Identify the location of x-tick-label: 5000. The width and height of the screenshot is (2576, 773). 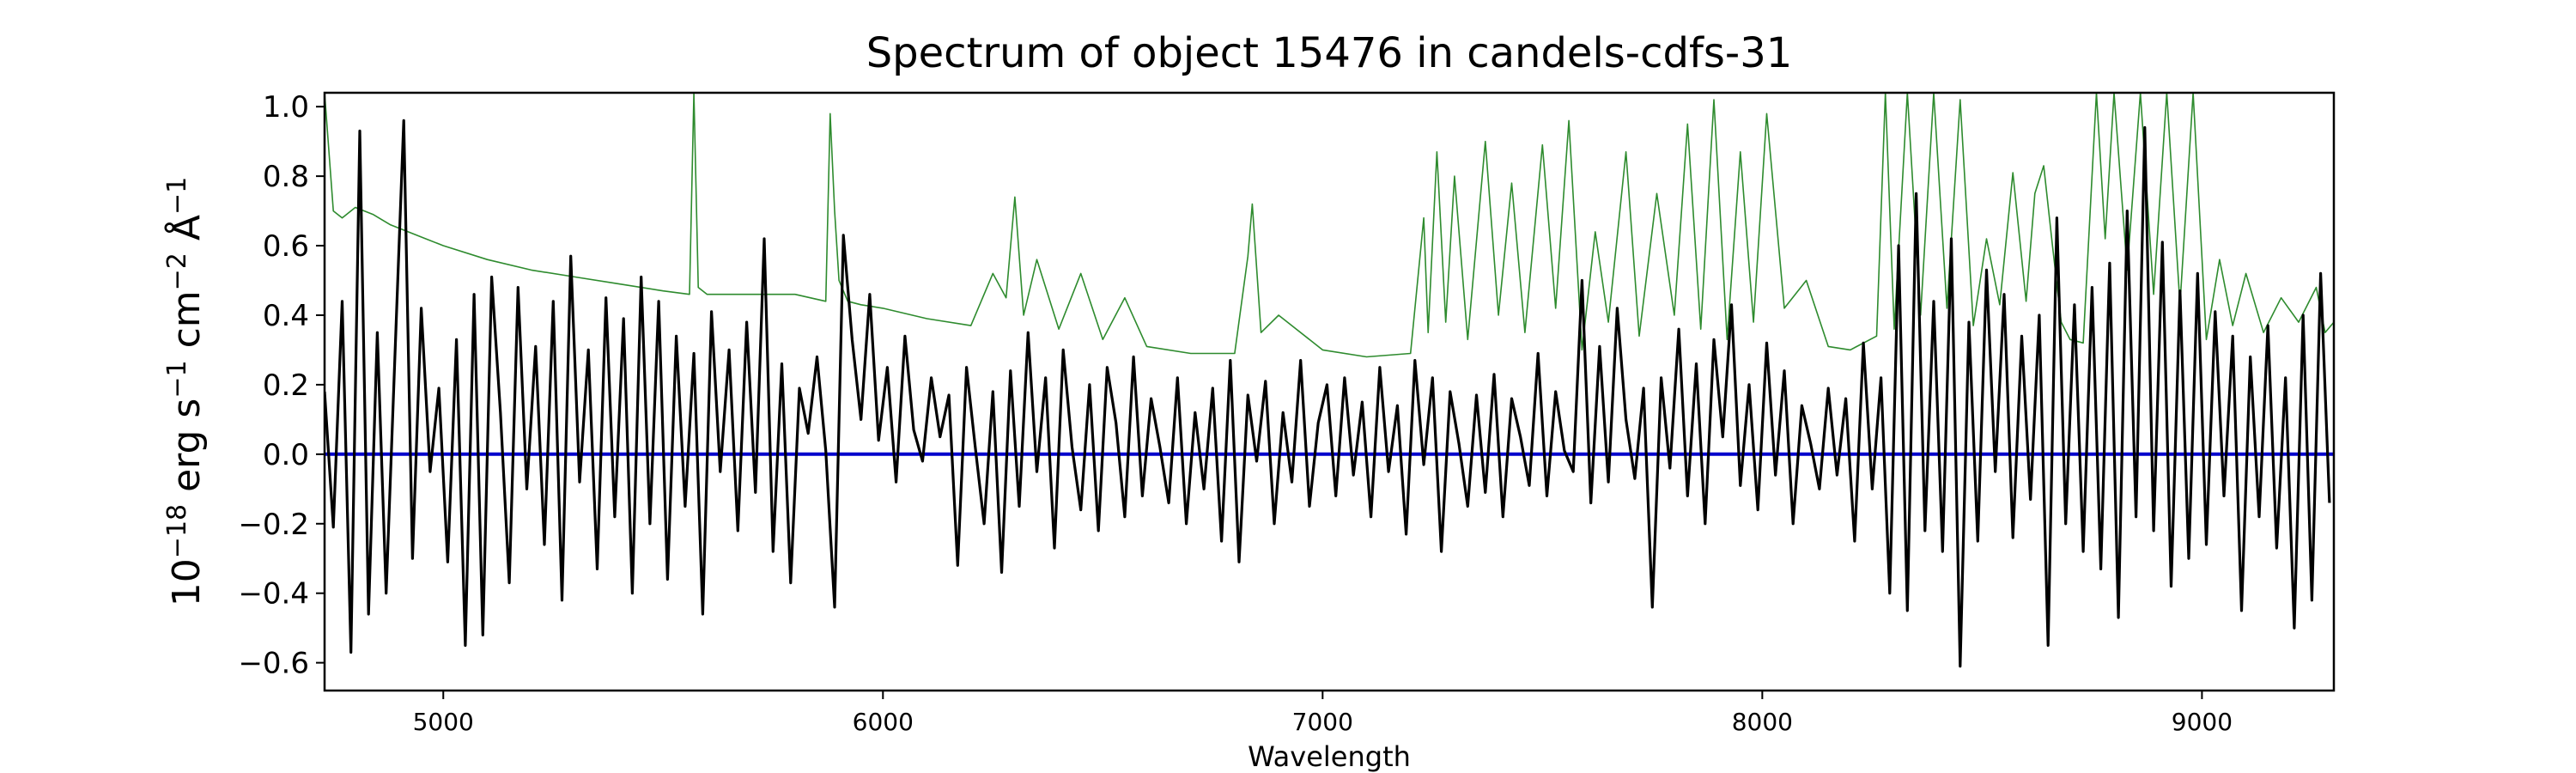
(444, 722).